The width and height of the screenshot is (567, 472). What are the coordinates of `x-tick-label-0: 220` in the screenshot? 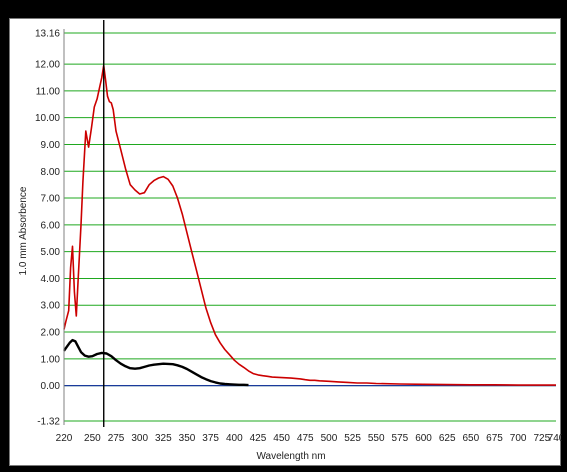 It's located at (64, 438).